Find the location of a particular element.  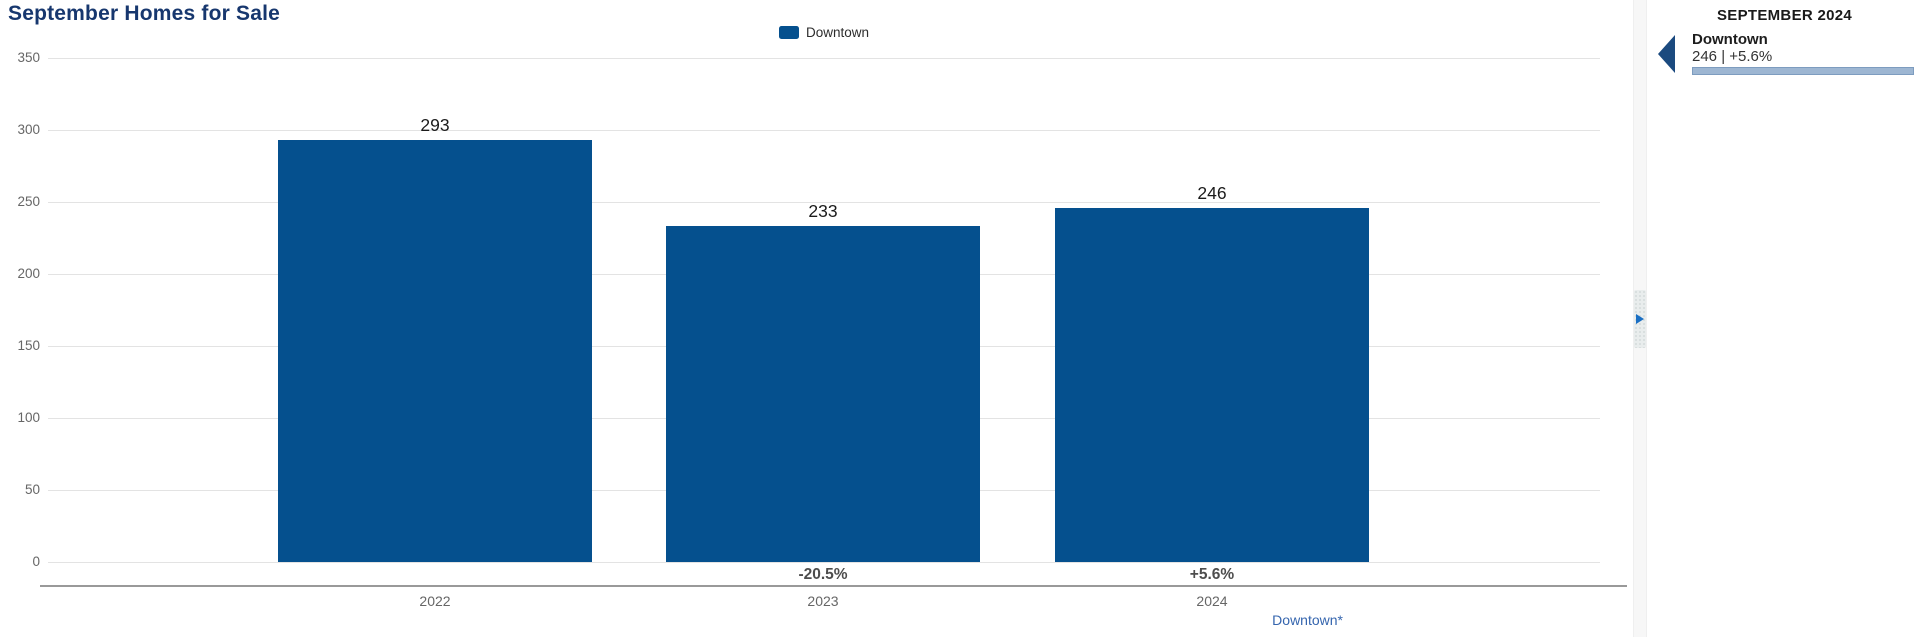

y-axis-tick-250: 250 is located at coordinates (28, 201).